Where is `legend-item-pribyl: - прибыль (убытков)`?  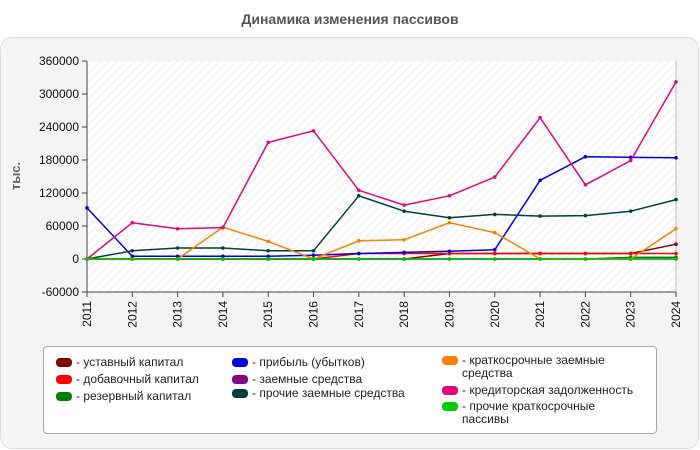 legend-item-pribyl: - прибыль (убытков) is located at coordinates (298, 362).